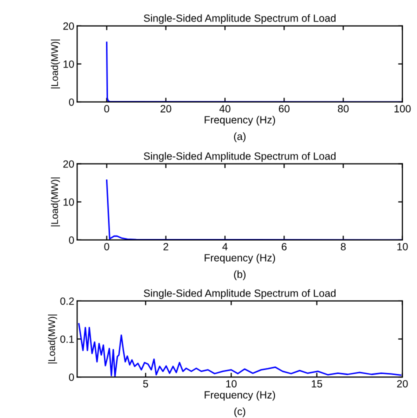 The height and width of the screenshot is (418, 417). Describe the element at coordinates (145, 384) in the screenshot. I see `x-tick-label: 5` at that location.